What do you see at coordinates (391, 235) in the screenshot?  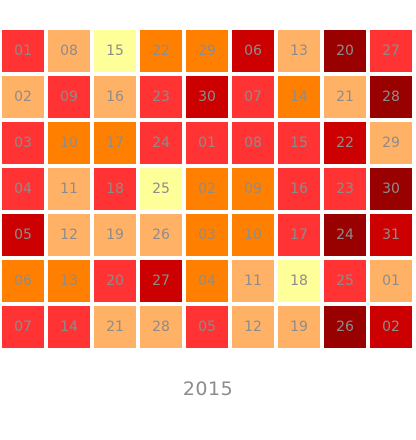 I see `heatmap-cell: 31` at bounding box center [391, 235].